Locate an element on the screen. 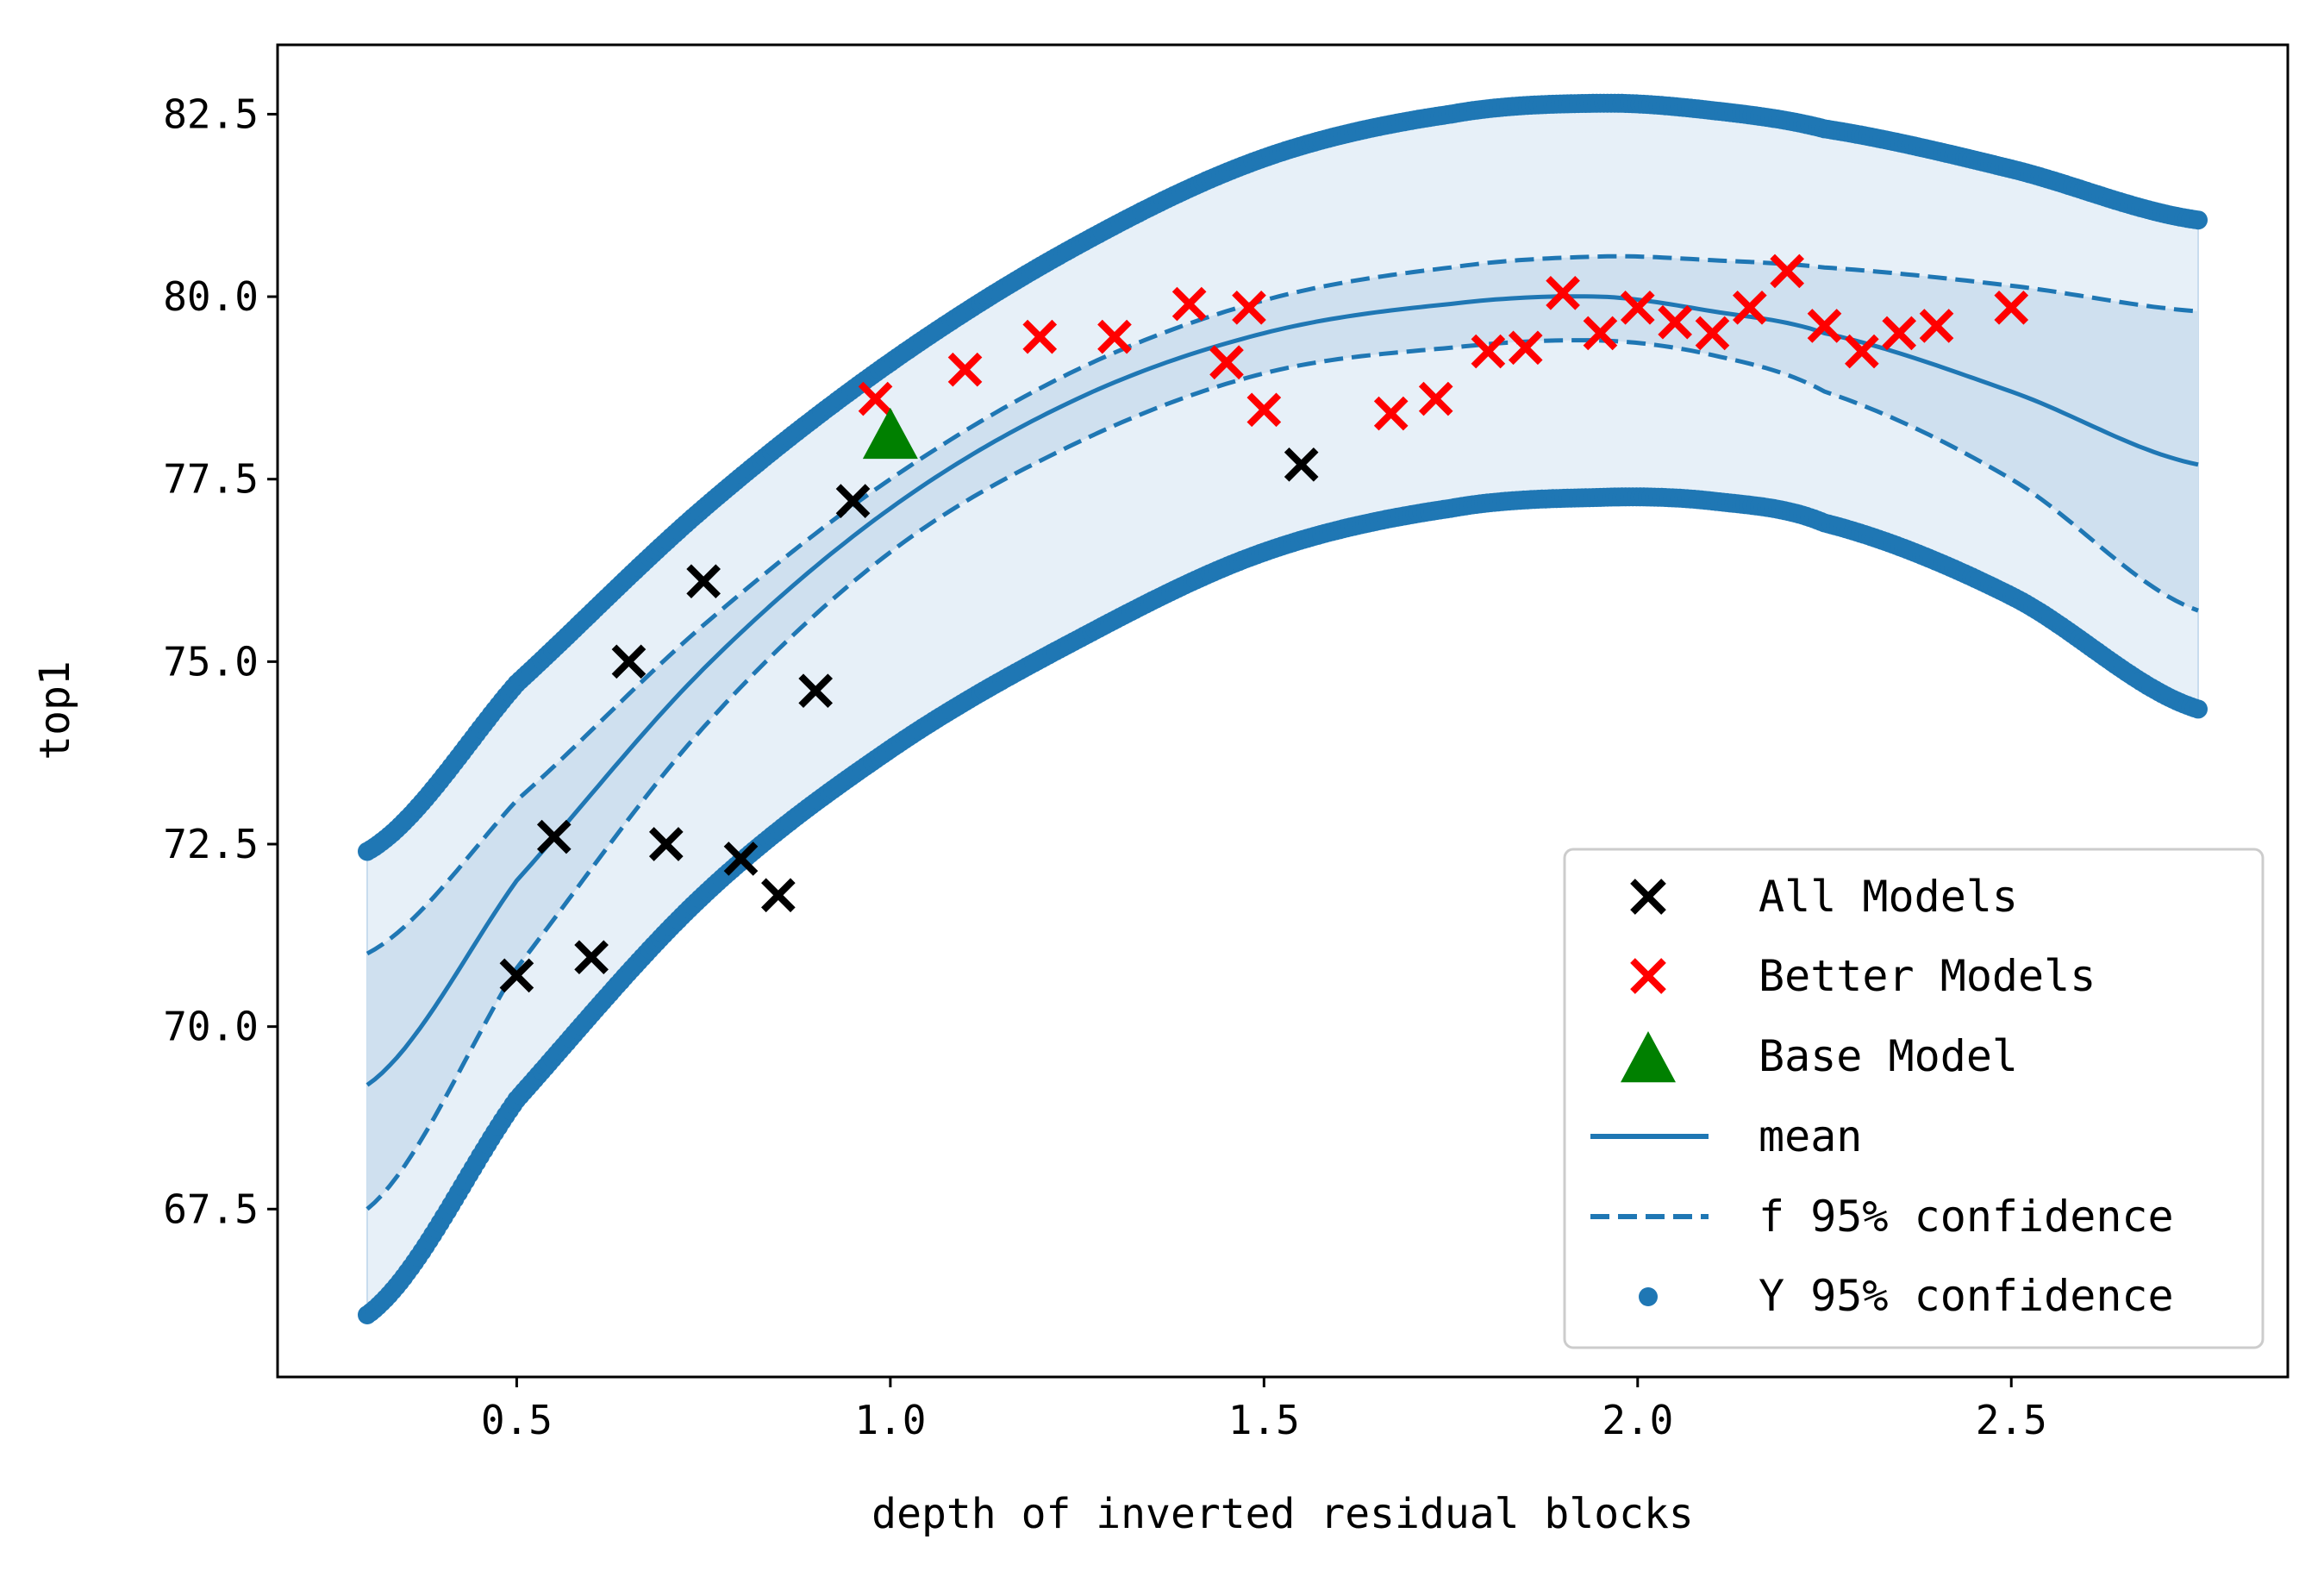 This screenshot has height=1577, width=2324. legend-label-f-95-confidence: f 95% confidence is located at coordinates (1966, 1217).